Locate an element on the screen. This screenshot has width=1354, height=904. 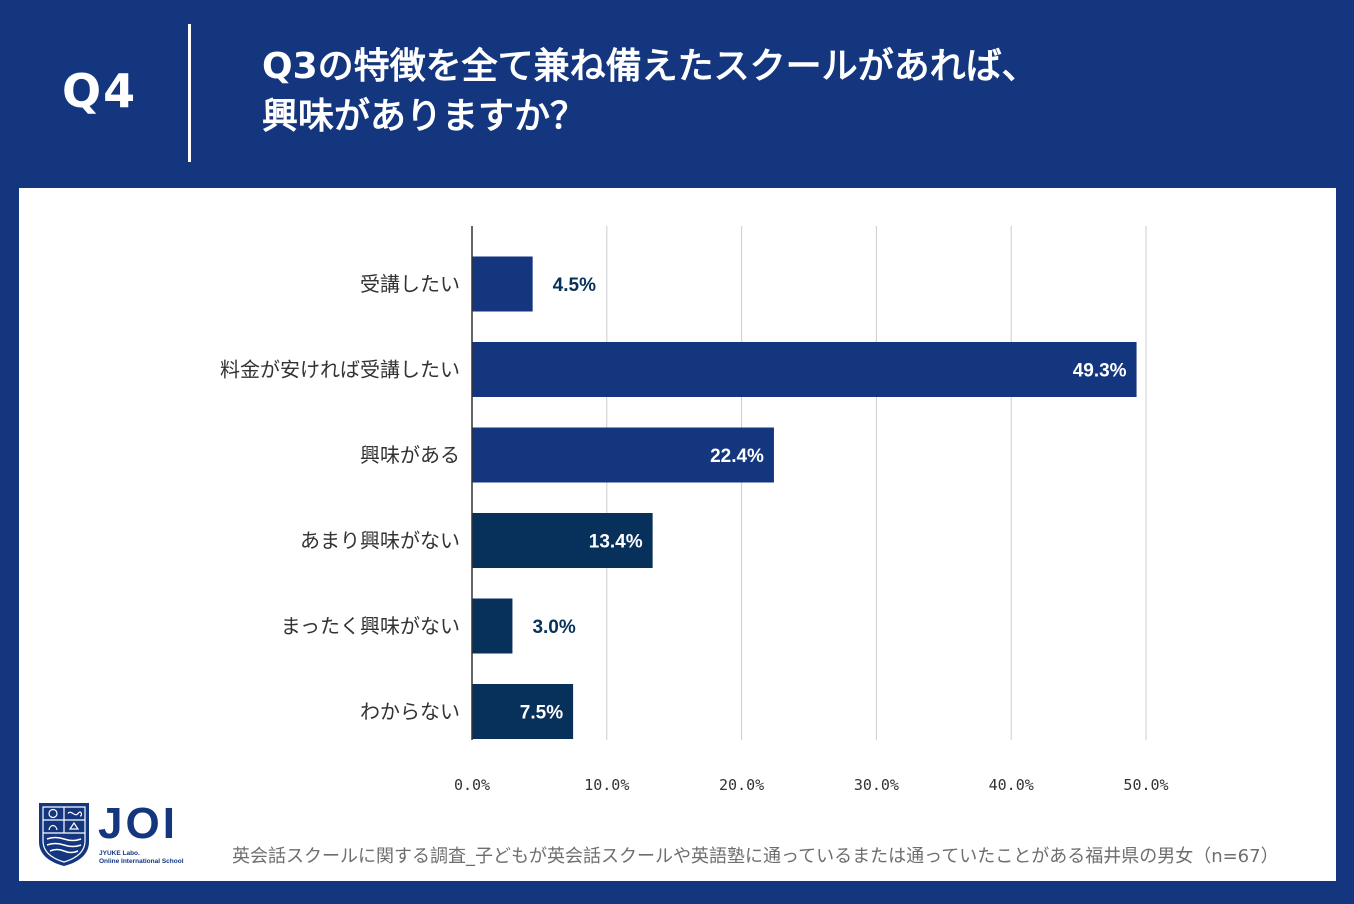
shield-logo-icon is located at coordinates (64, 834).